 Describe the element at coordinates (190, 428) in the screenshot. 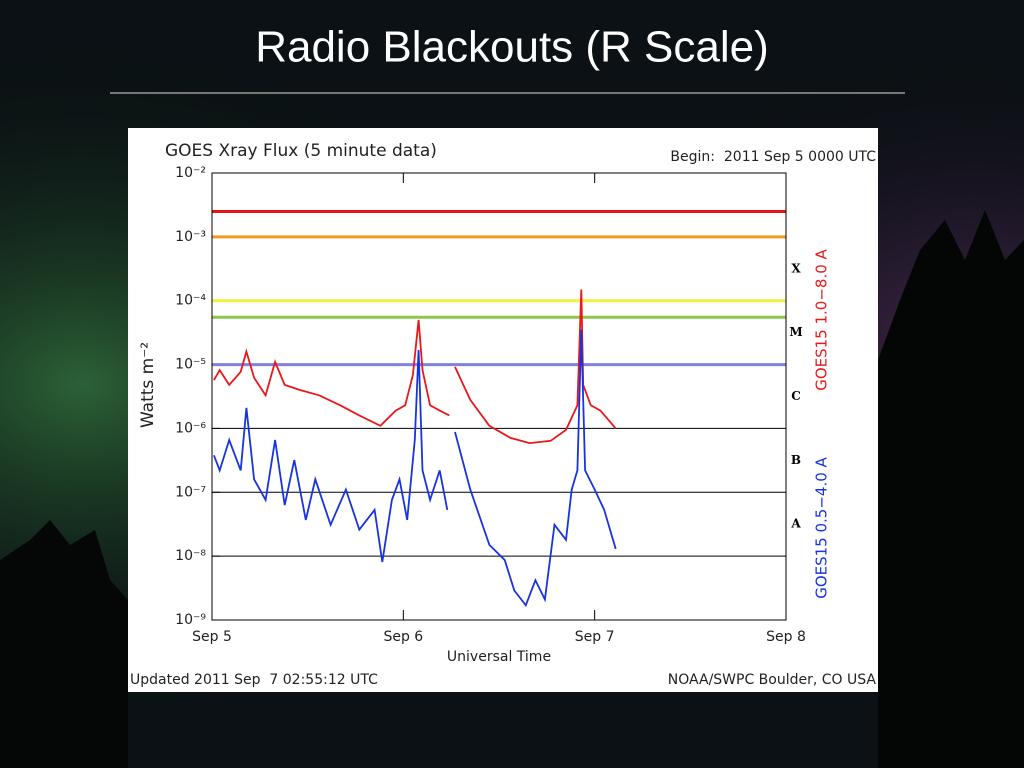

I see `y-tick-label: 10⁻⁶` at that location.